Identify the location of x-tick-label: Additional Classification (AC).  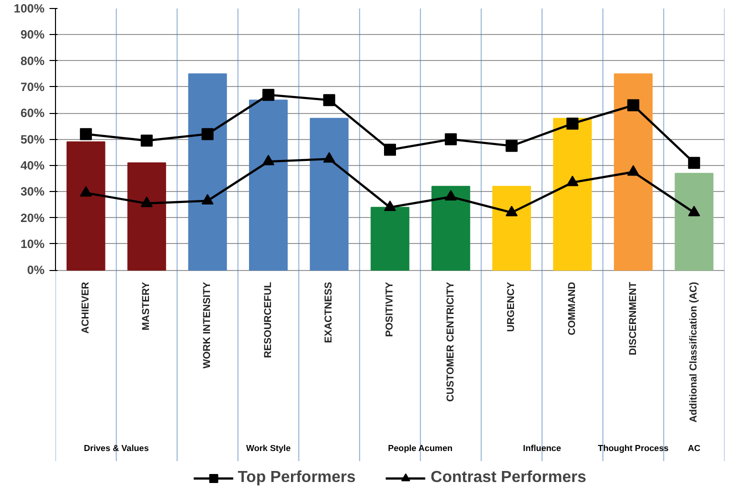
(694, 352).